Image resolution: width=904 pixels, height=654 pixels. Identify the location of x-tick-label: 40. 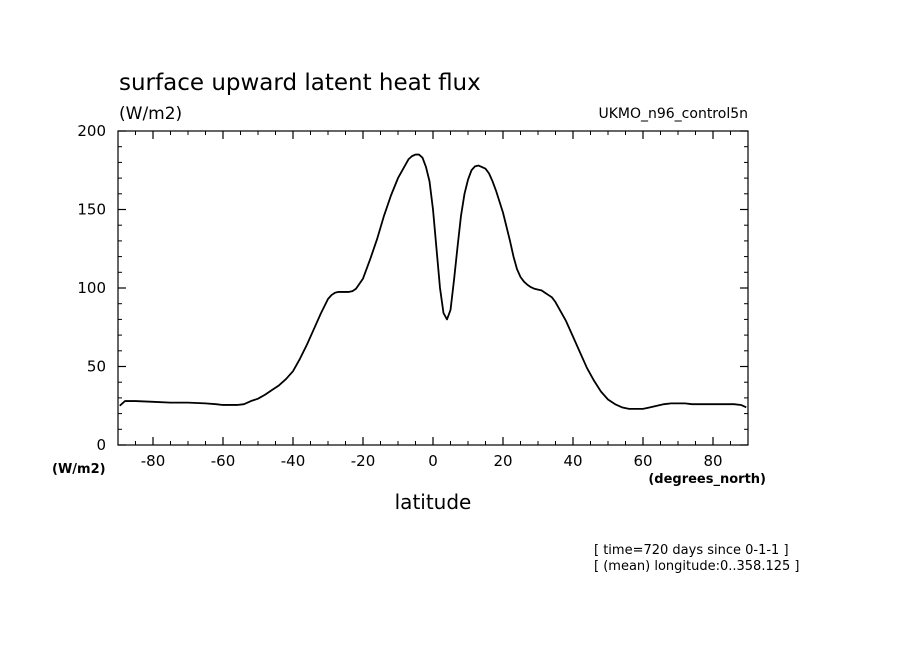
(572, 461).